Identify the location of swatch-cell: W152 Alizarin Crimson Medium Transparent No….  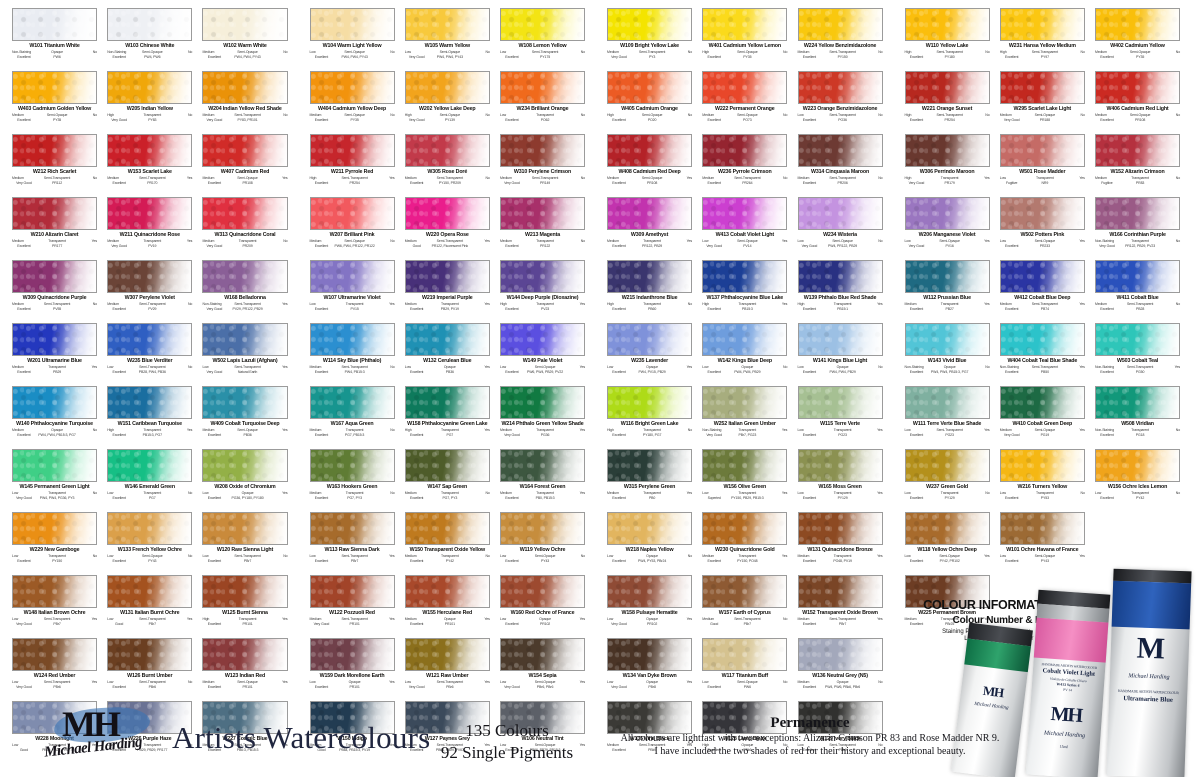
(1137, 165).